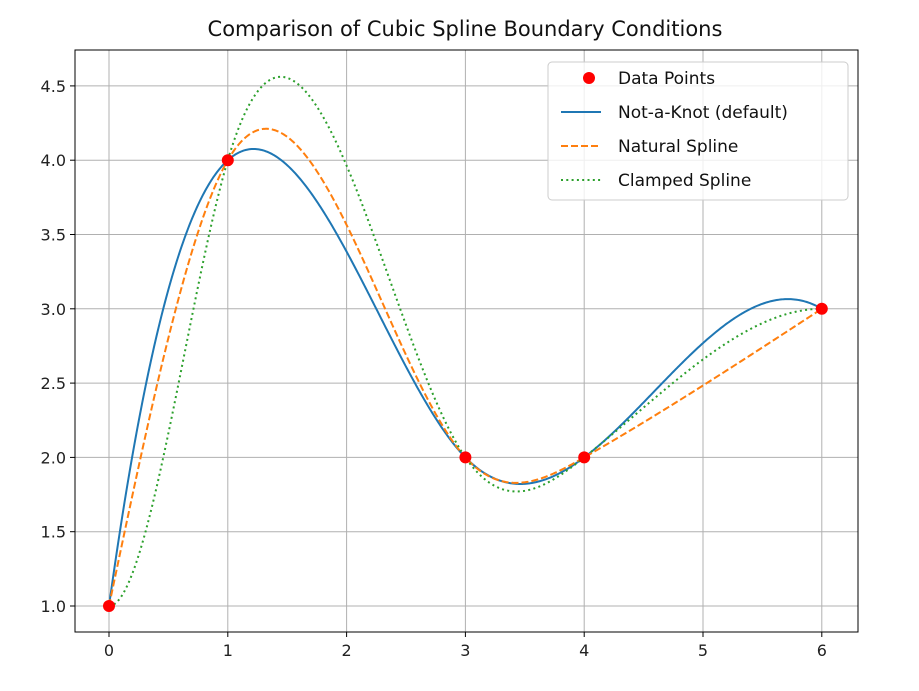 This screenshot has height=691, width=919. I want to click on y-tick-label: 1.5, so click(53, 532).